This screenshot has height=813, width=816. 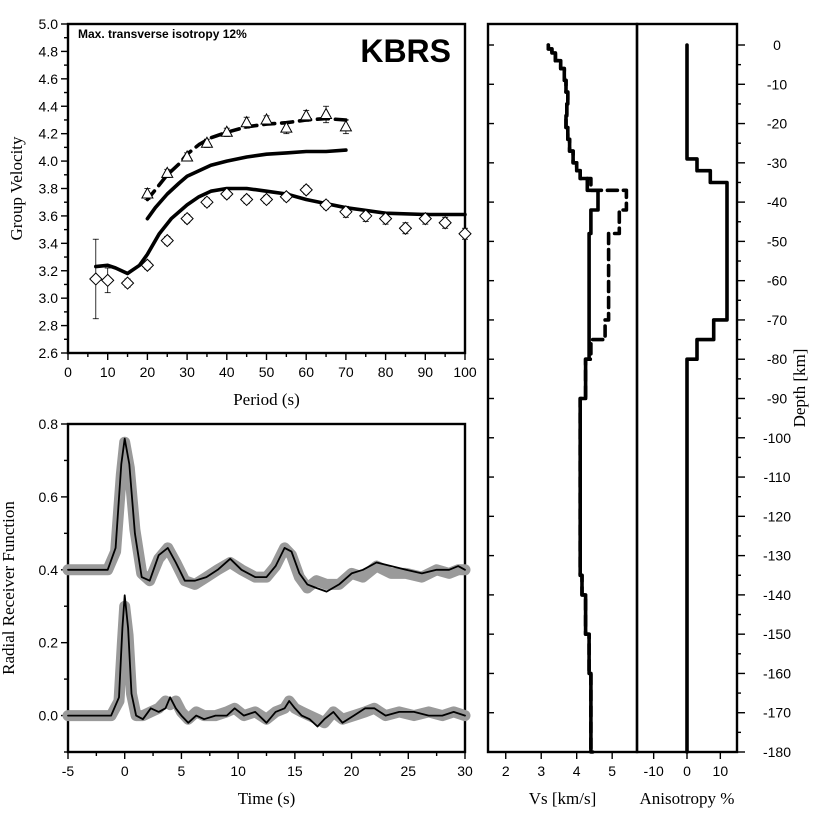 I want to click on depth-tick-label: -120, so click(x=777, y=516).